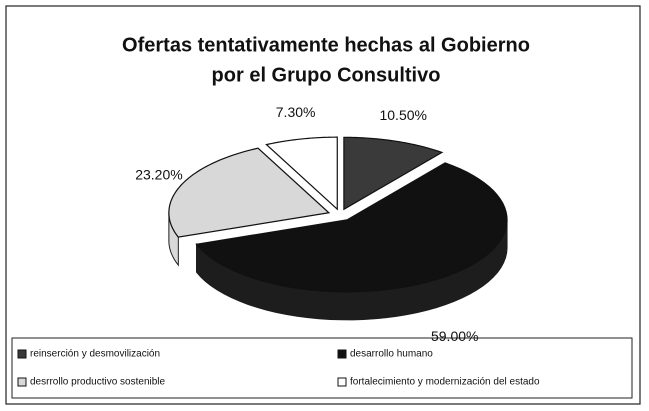 The image size is (649, 411). I want to click on legend-label: desrrollo productivo sostenible, so click(98, 382).